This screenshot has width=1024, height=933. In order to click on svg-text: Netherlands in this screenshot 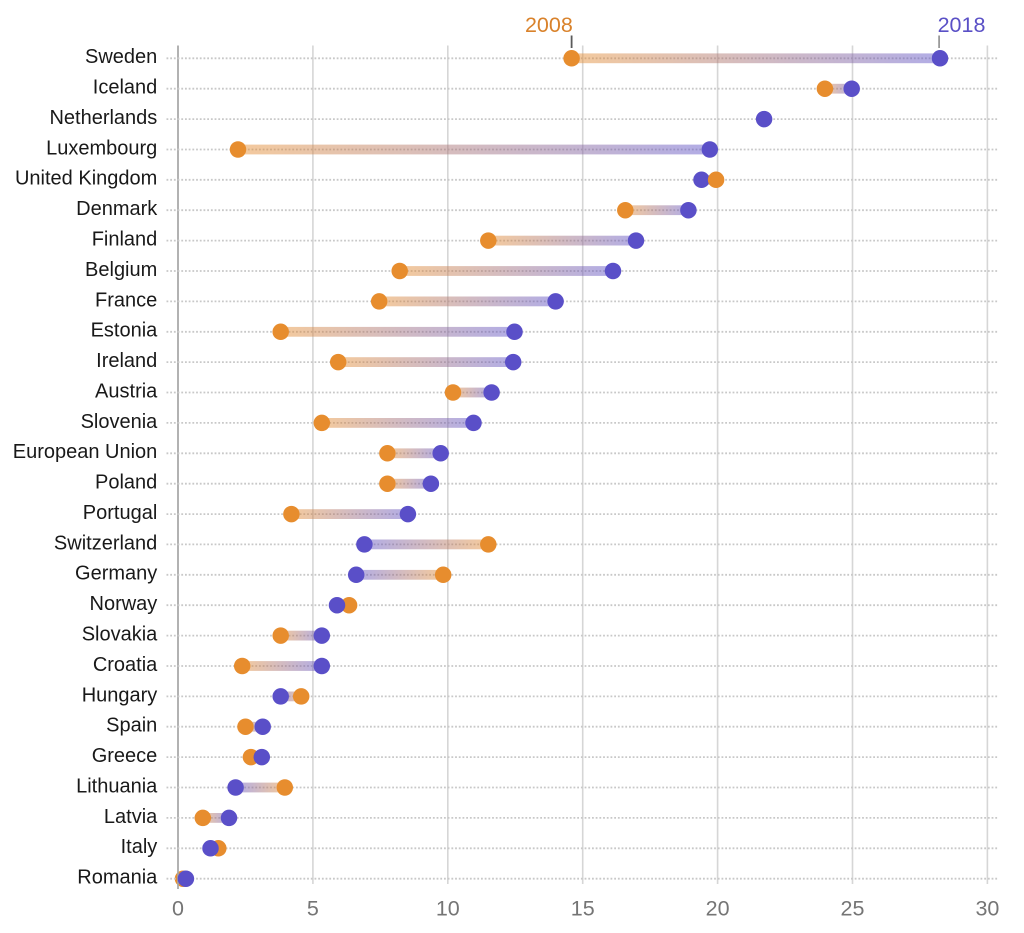, I will do `click(103, 118)`.